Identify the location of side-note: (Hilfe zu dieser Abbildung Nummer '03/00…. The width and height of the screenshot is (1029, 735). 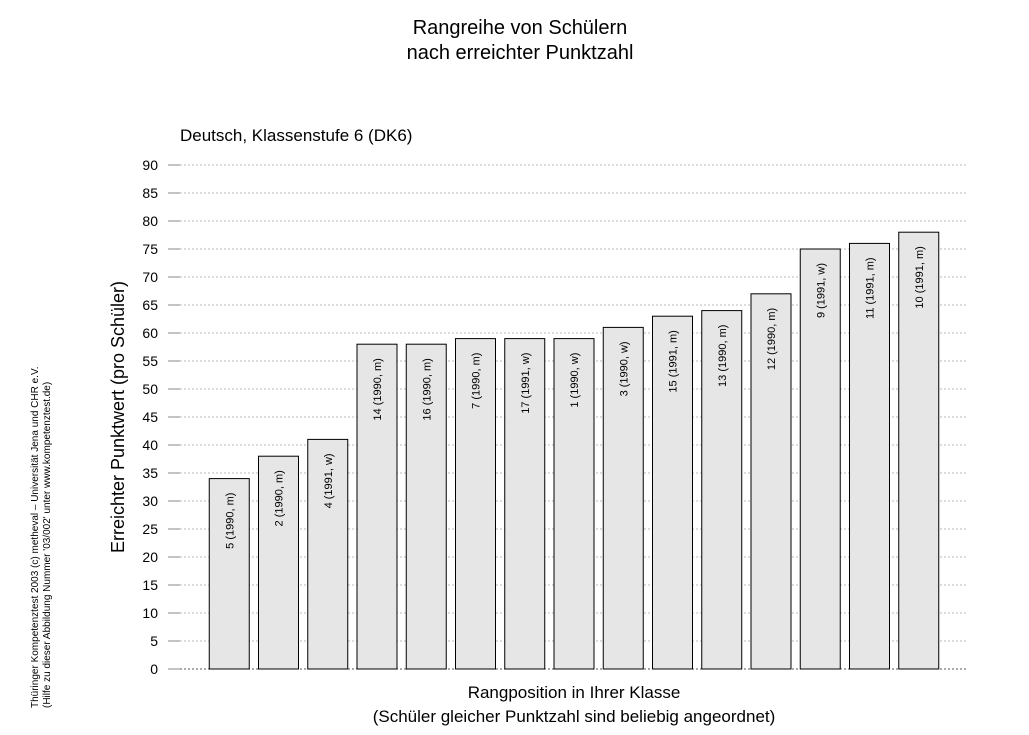
(47, 545).